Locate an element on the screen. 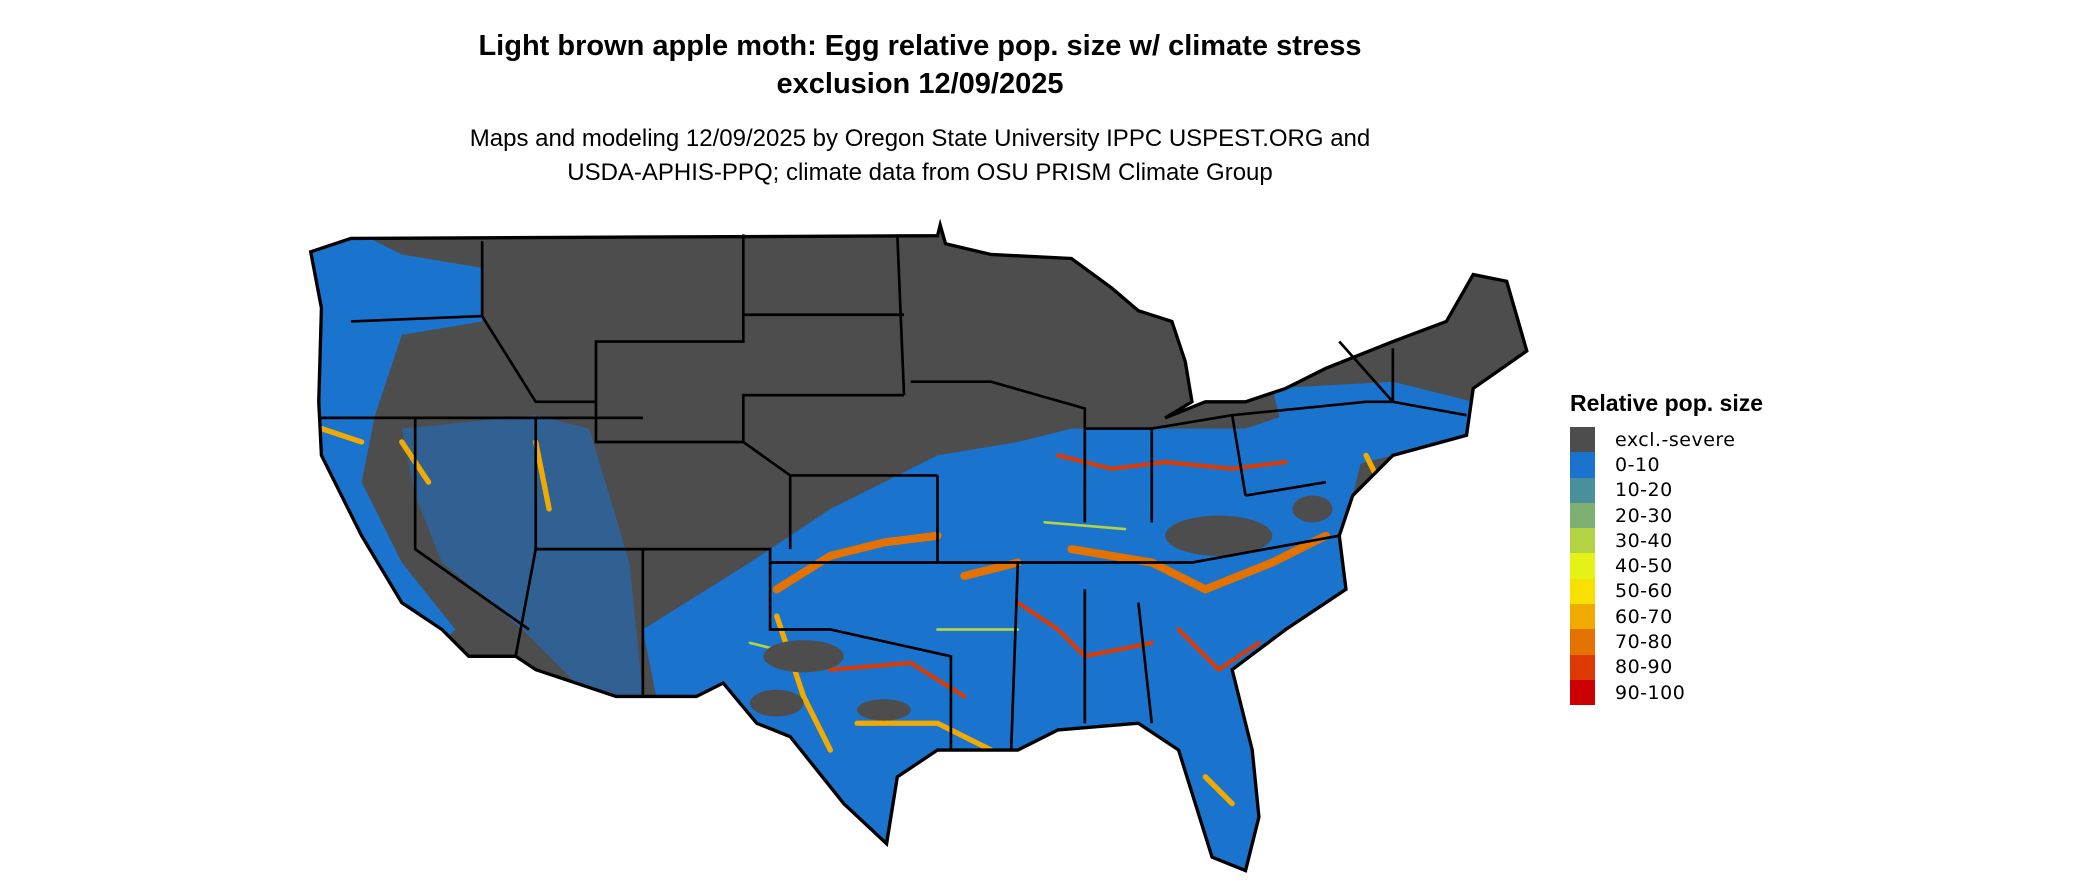  legend-label: excl.-severe is located at coordinates (1675, 439).